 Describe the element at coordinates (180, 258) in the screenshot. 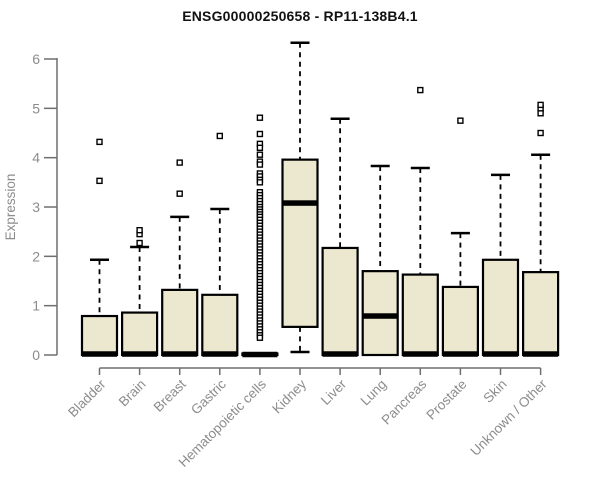

I see `boxplot-breast` at that location.